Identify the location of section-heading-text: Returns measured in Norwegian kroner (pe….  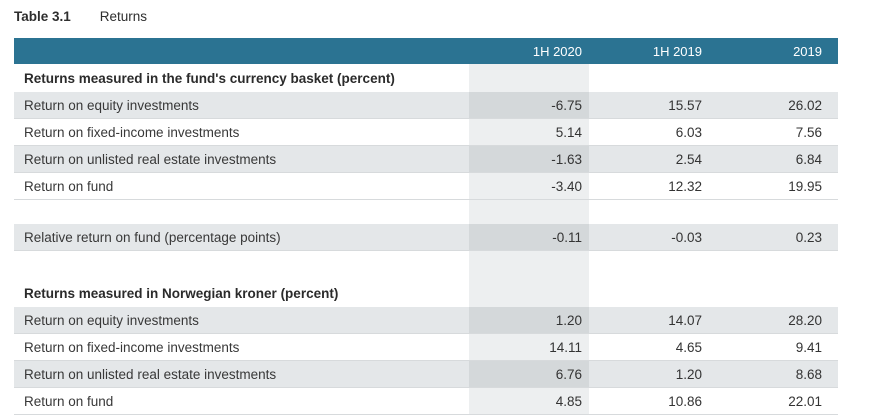
(181, 293).